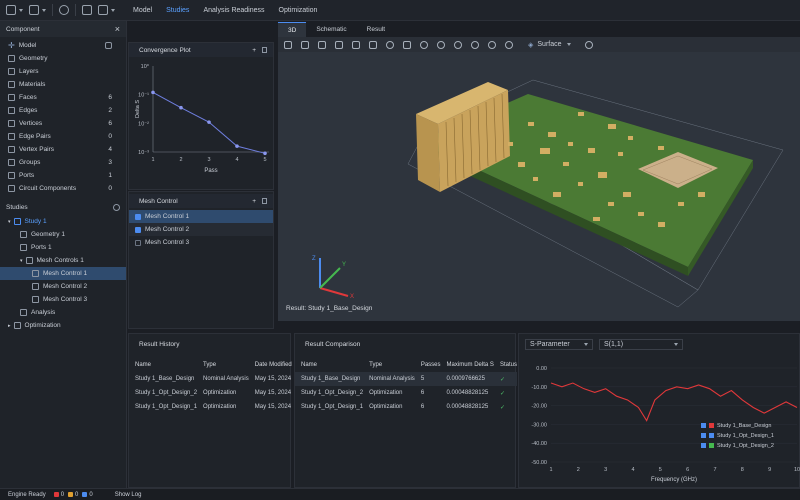 The image size is (800, 500). Describe the element at coordinates (492, 44) in the screenshot. I see `half-circle-icon` at that location.